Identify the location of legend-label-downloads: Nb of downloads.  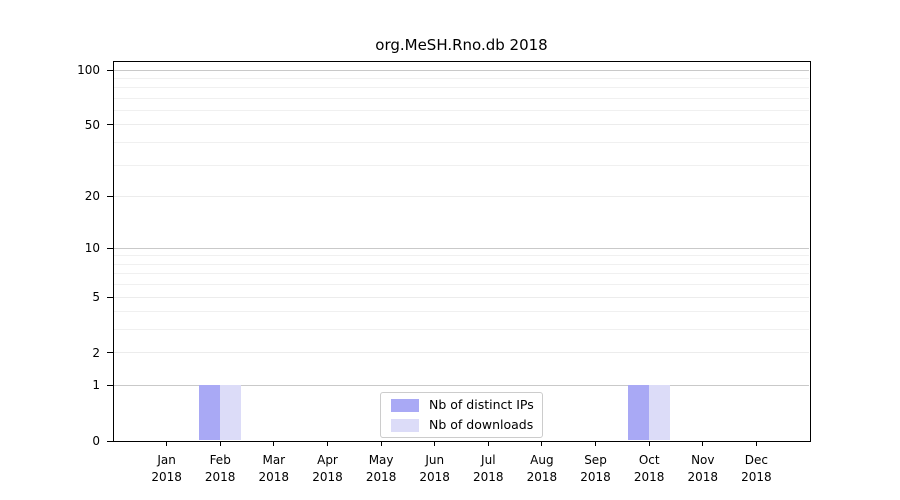
(481, 424).